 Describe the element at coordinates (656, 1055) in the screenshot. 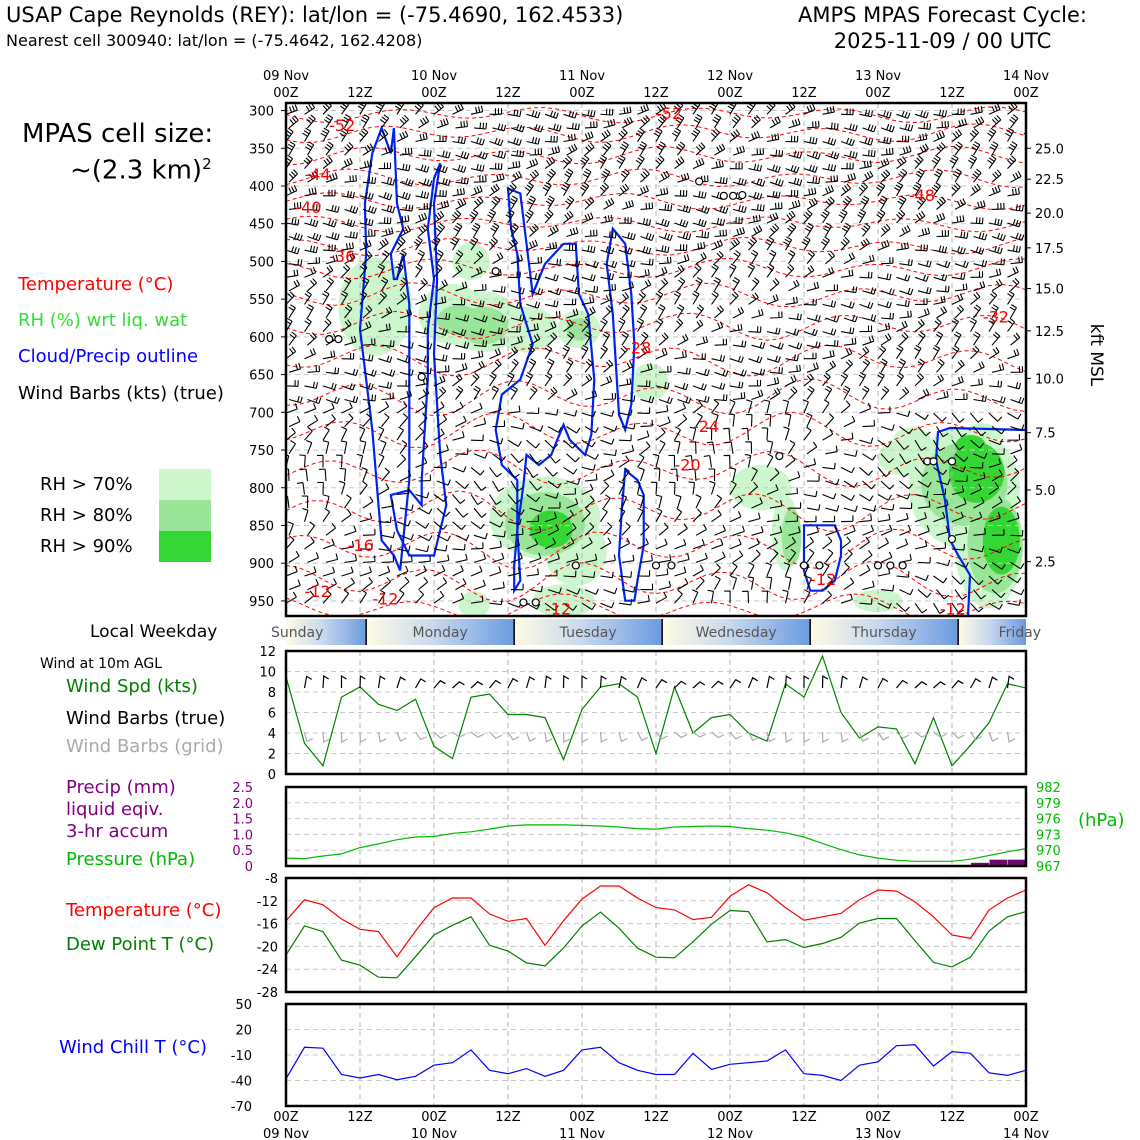

I see `panel-frame` at that location.